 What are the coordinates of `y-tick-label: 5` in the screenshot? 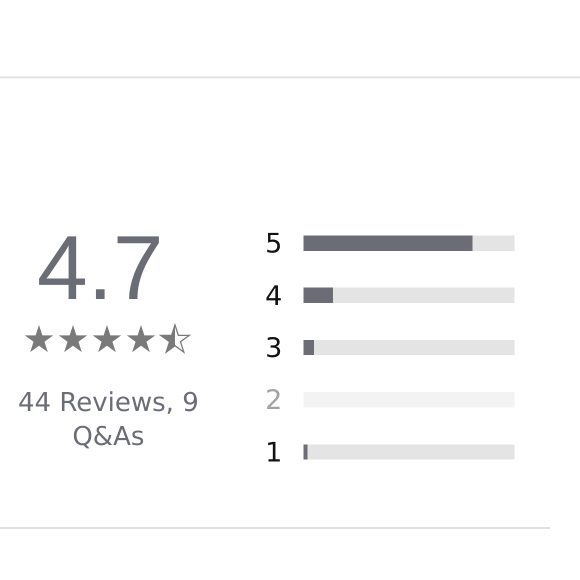 It's located at (273, 244).